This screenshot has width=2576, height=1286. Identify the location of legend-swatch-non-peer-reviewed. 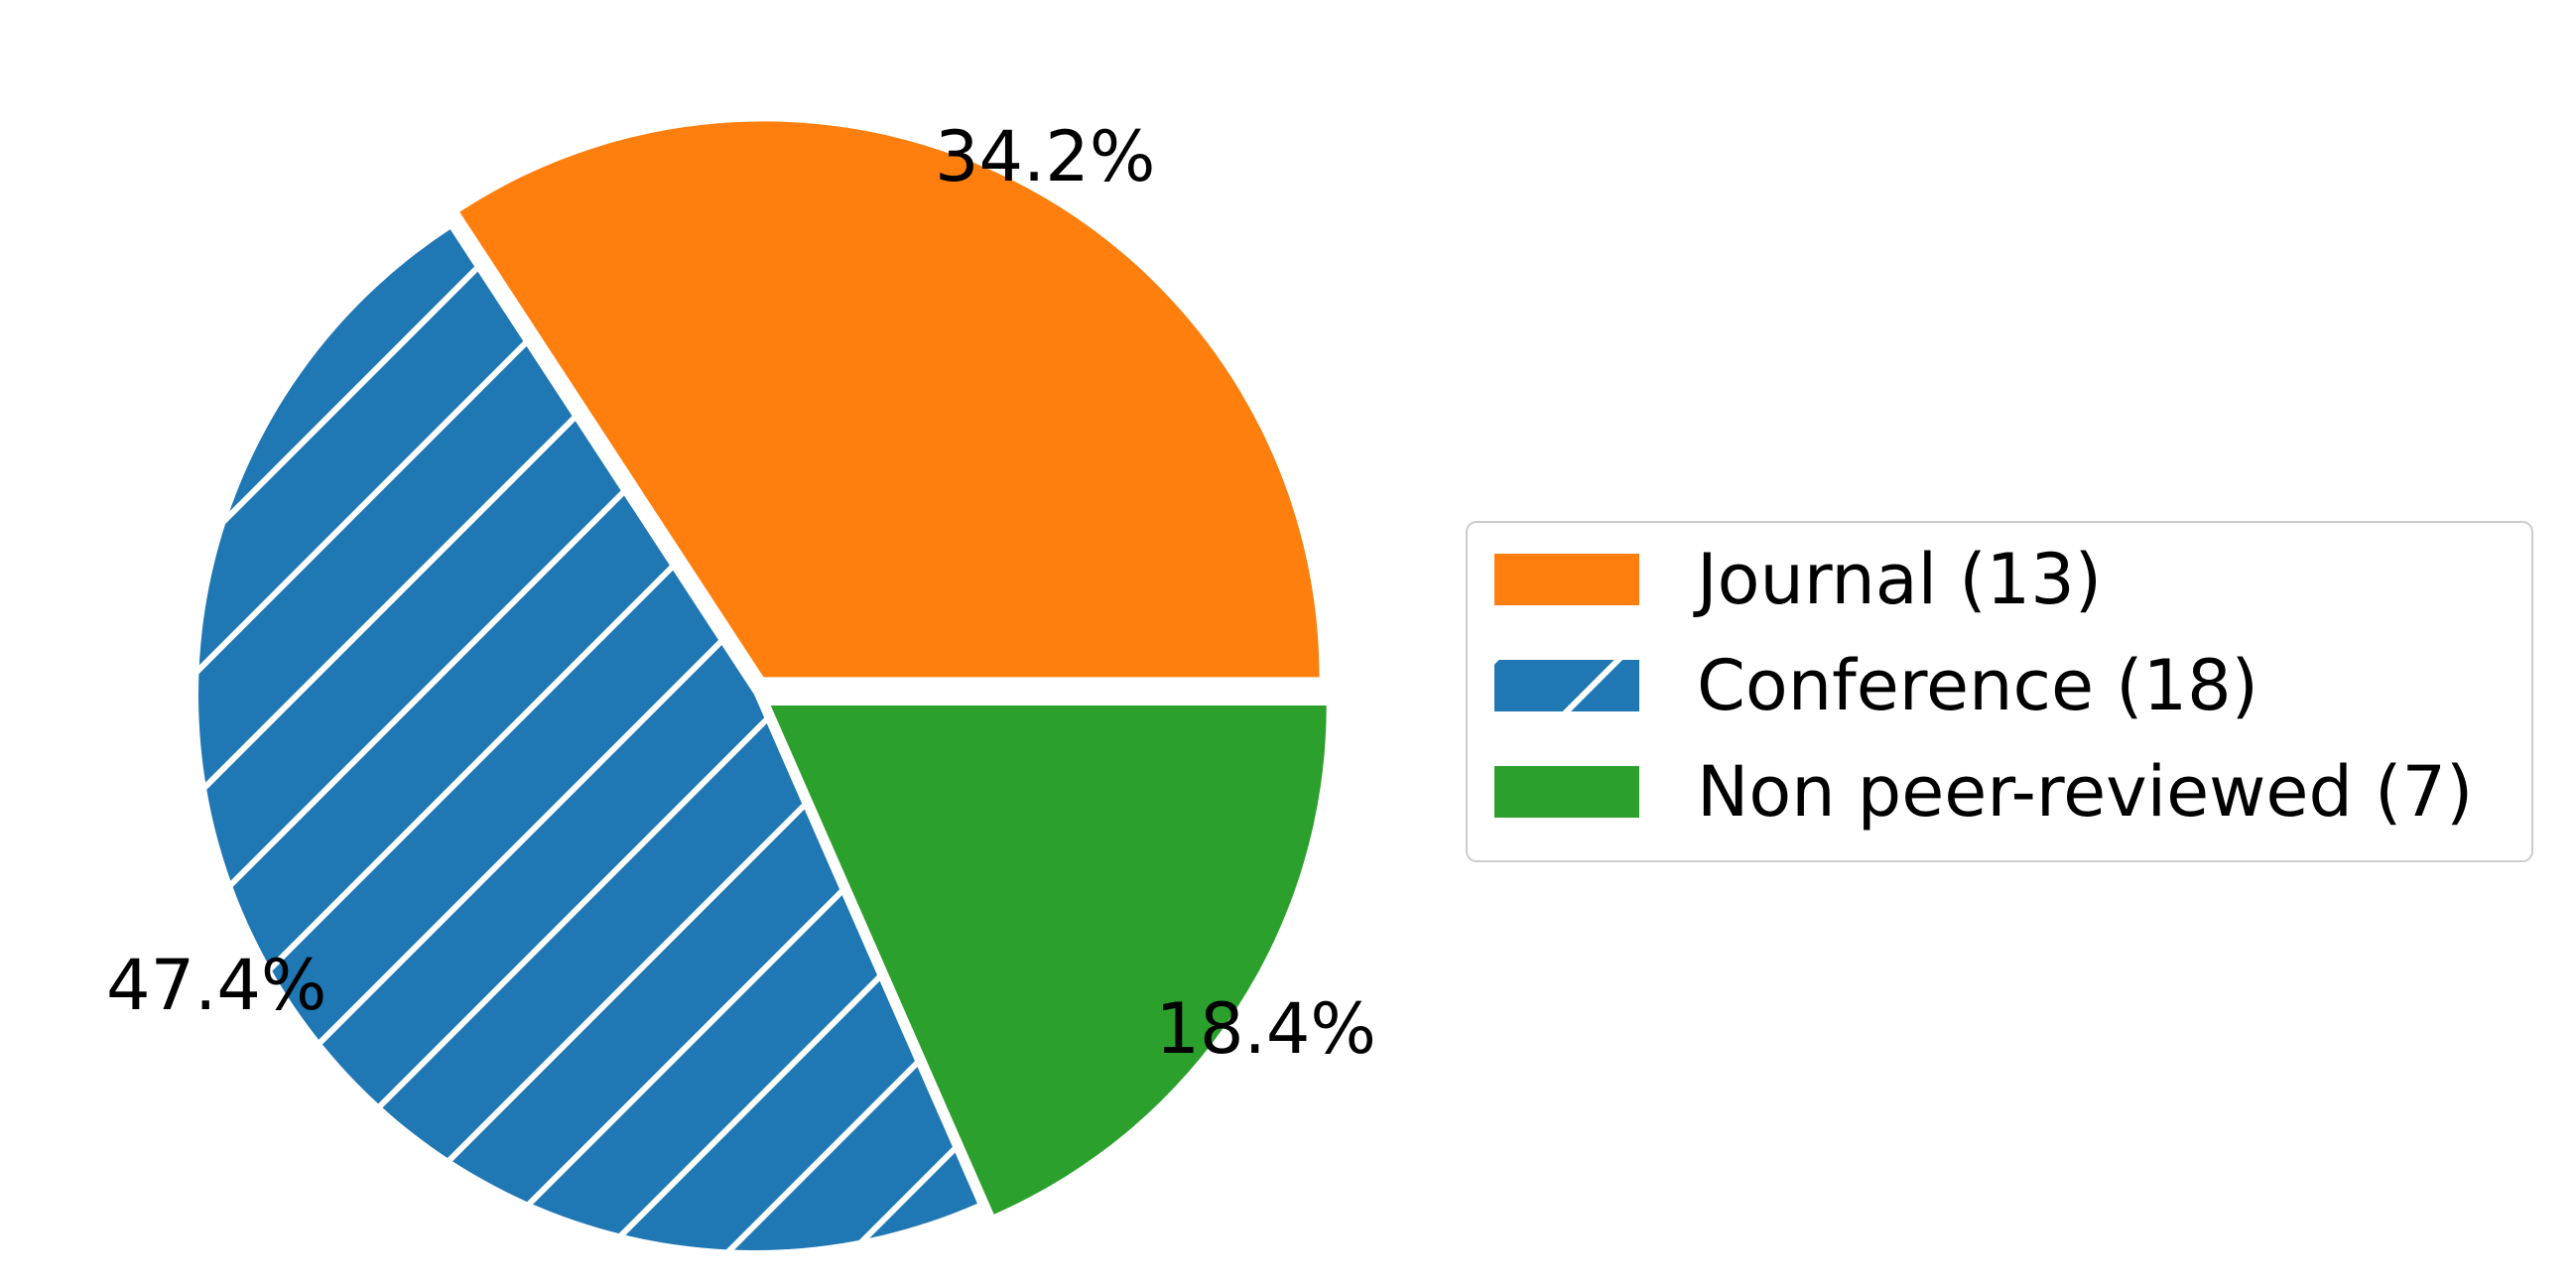
(1567, 792).